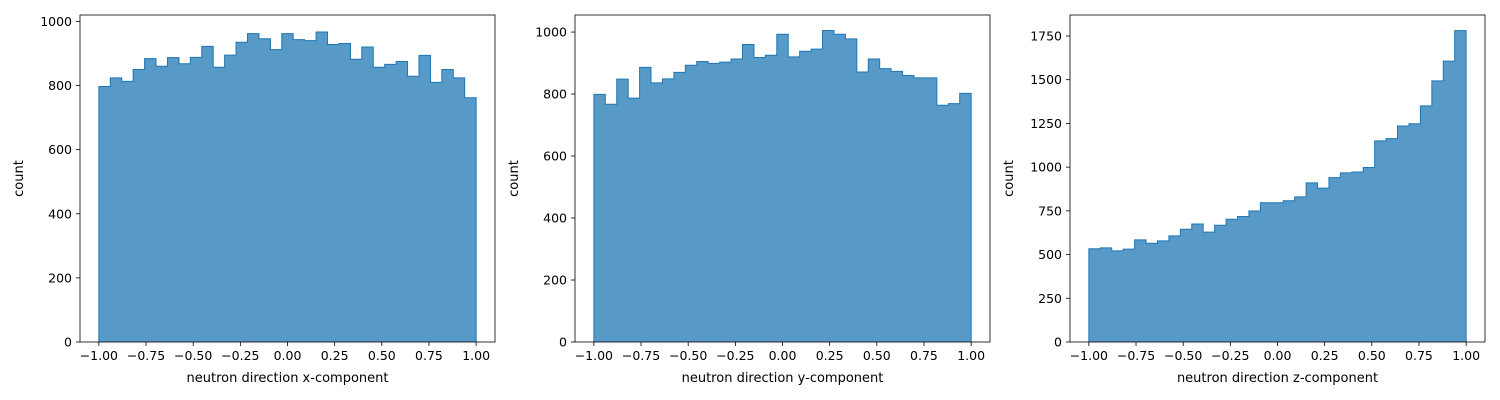 This screenshot has width=1500, height=400. I want to click on y-tick-label: 1750, so click(1046, 35).